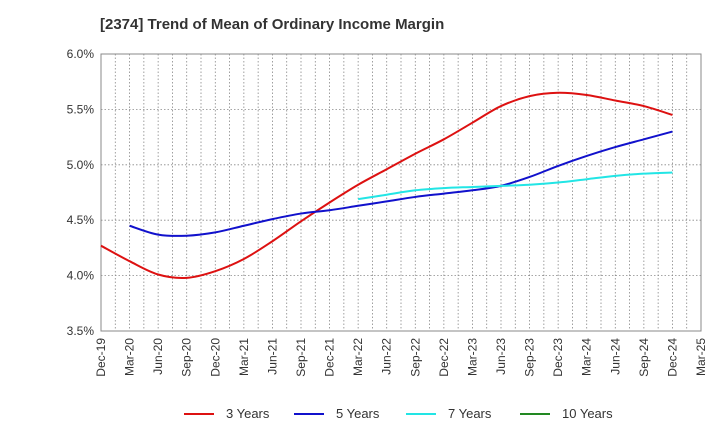  Describe the element at coordinates (644, 357) in the screenshot. I see `x-tick-label: Sep-24` at that location.